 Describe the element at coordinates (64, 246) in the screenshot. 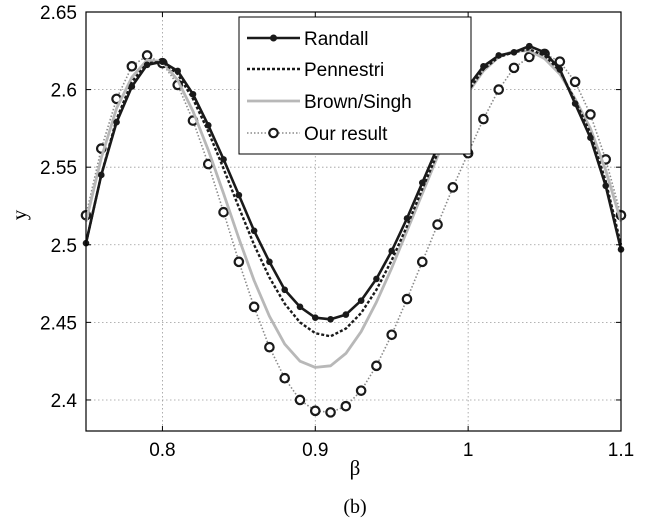

I see `y-tick-label: 2.5` at that location.